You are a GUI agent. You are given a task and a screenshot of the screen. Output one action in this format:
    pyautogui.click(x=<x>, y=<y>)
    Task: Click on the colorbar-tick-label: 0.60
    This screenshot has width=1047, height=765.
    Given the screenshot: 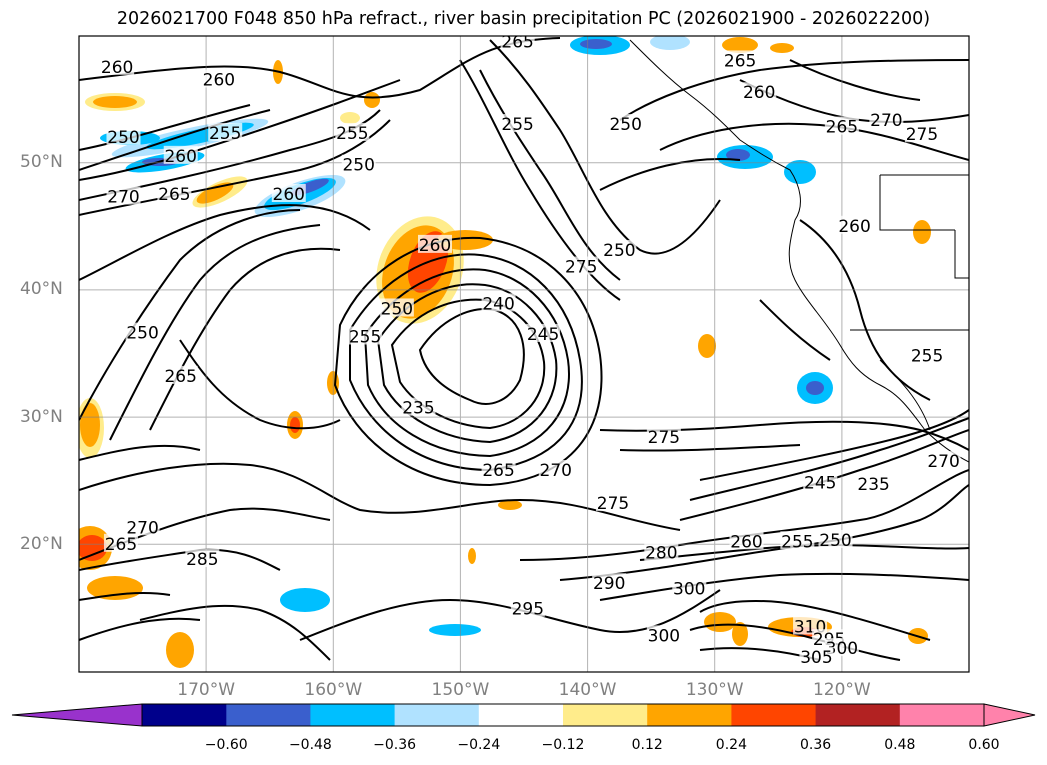 What is the action you would take?
    pyautogui.click(x=984, y=745)
    